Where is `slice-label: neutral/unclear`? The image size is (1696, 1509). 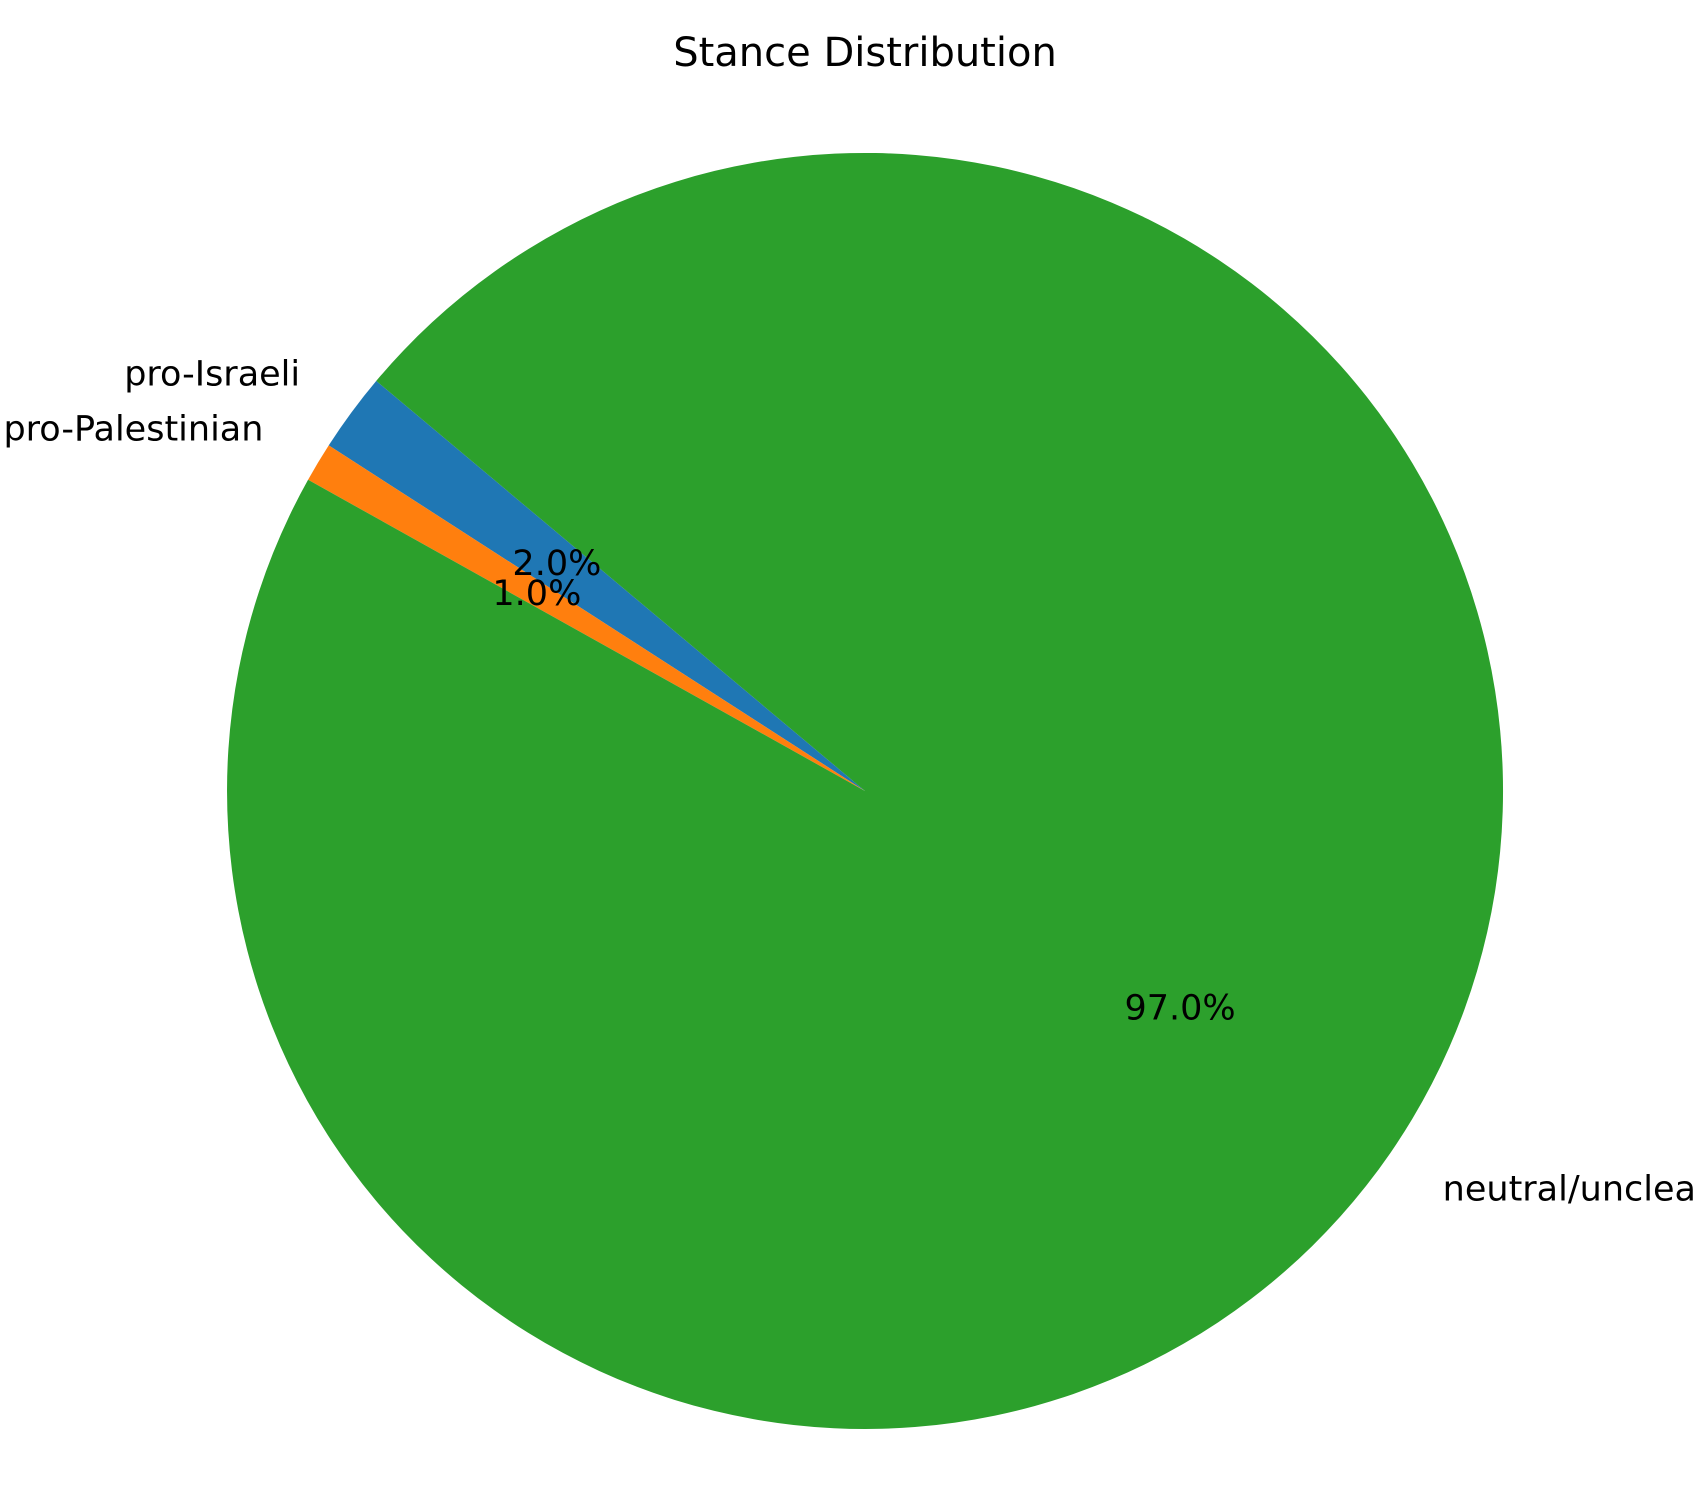 slice-label: neutral/unclear is located at coordinates (1569, 1190).